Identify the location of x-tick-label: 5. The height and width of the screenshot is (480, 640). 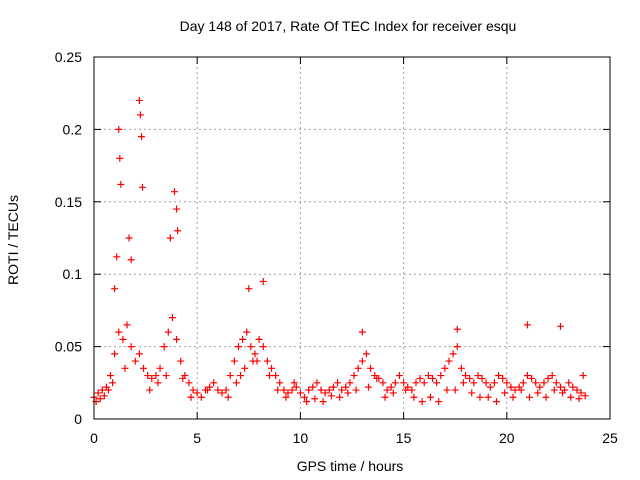
(197, 438).